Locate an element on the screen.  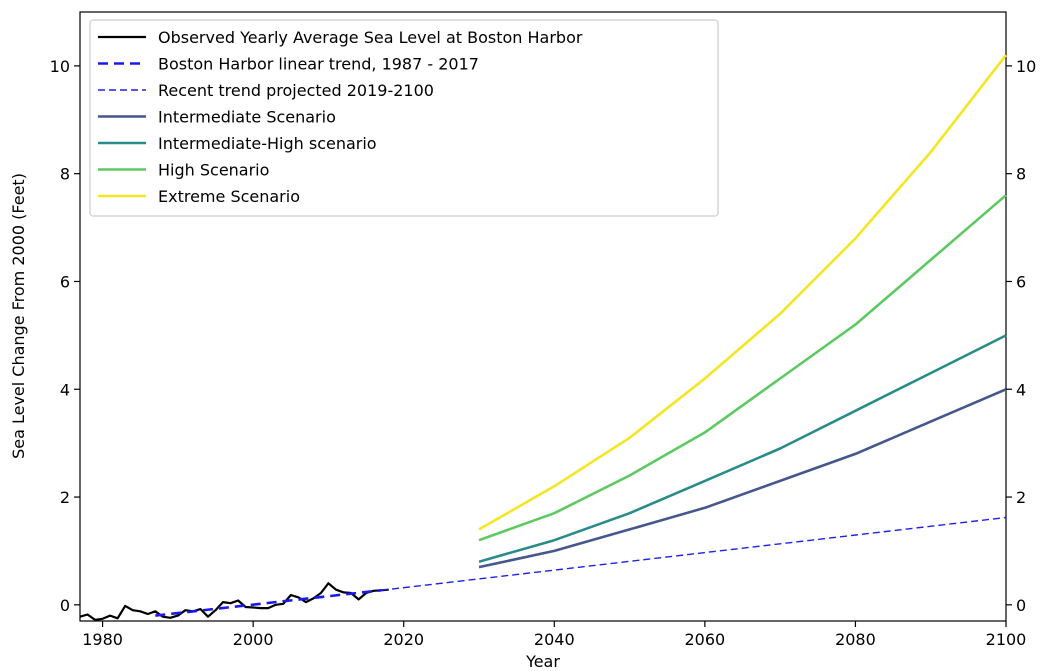
x-axis-title: Year is located at coordinates (542, 661).